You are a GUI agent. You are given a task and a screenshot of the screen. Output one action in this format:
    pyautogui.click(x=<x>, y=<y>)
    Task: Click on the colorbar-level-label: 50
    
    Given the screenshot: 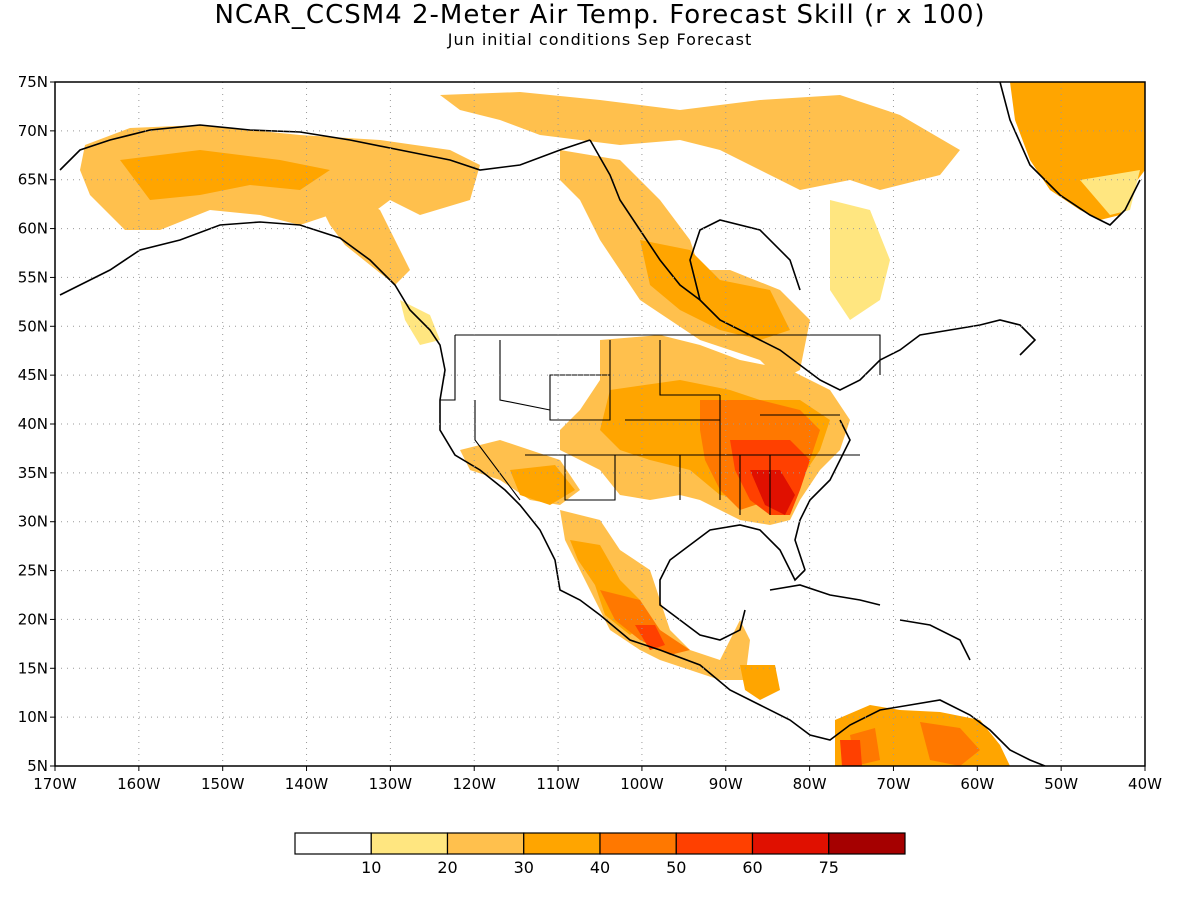 What is the action you would take?
    pyautogui.click(x=676, y=867)
    